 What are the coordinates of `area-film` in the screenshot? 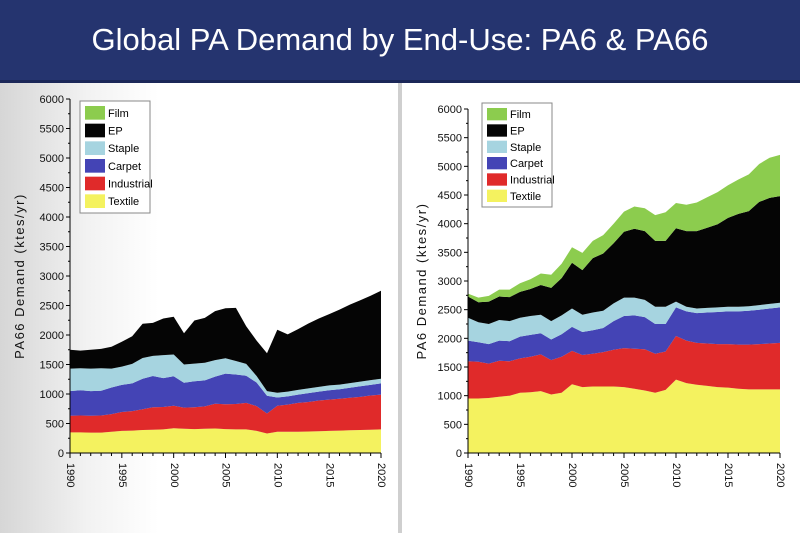 It's located at (624, 228).